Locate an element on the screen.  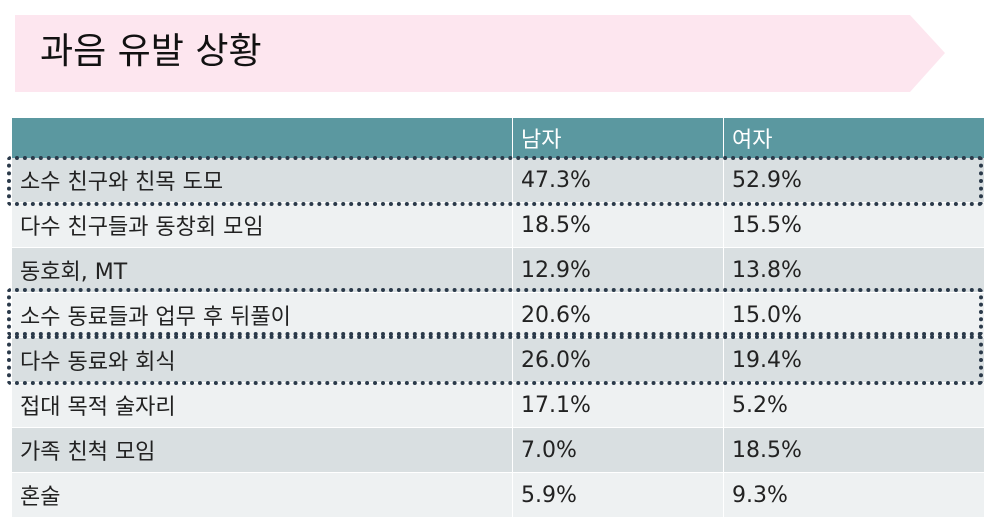
value-cell: 47.3% is located at coordinates (618, 180).